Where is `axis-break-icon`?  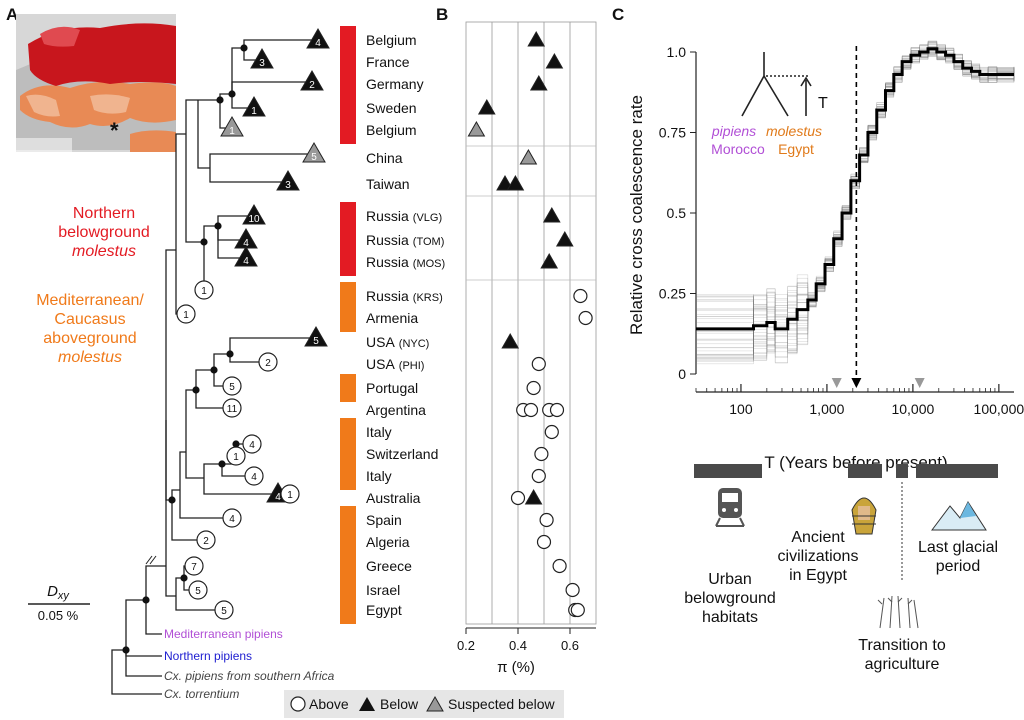
axis-break-icon is located at coordinates (151, 560).